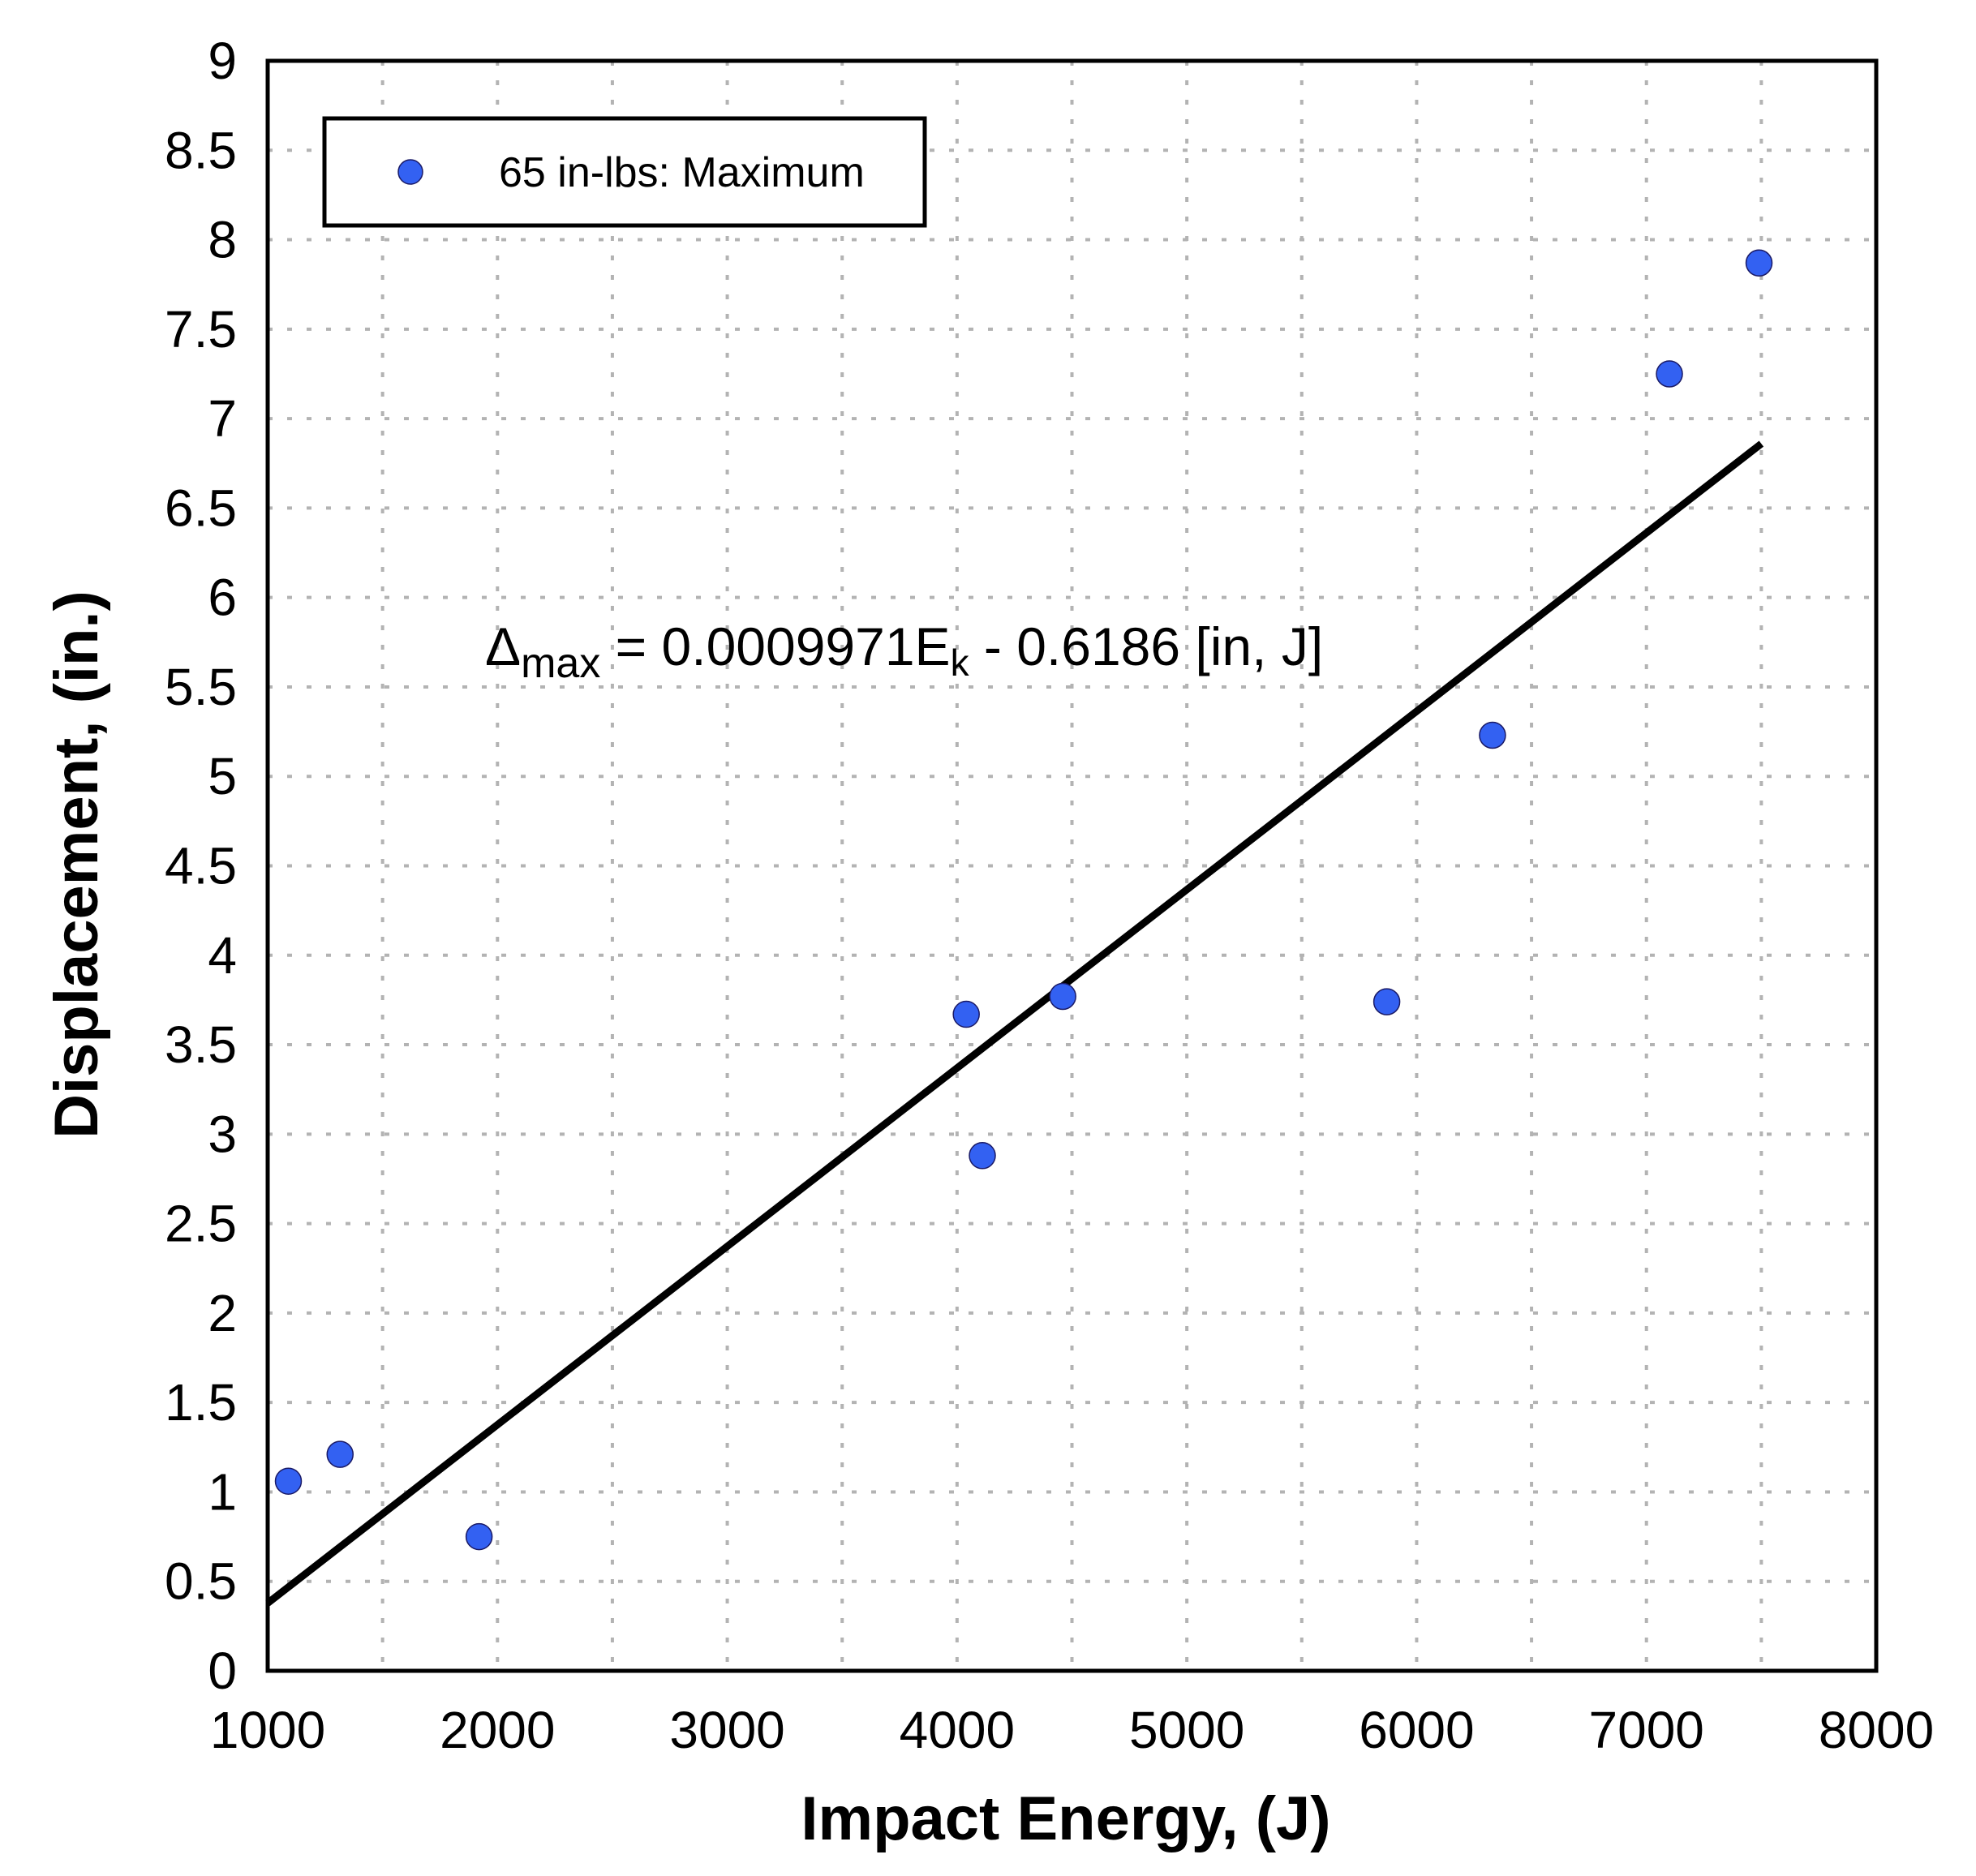 The image size is (1976, 1876). Describe the element at coordinates (960, 663) in the screenshot. I see `equation-subscript-k: k` at that location.